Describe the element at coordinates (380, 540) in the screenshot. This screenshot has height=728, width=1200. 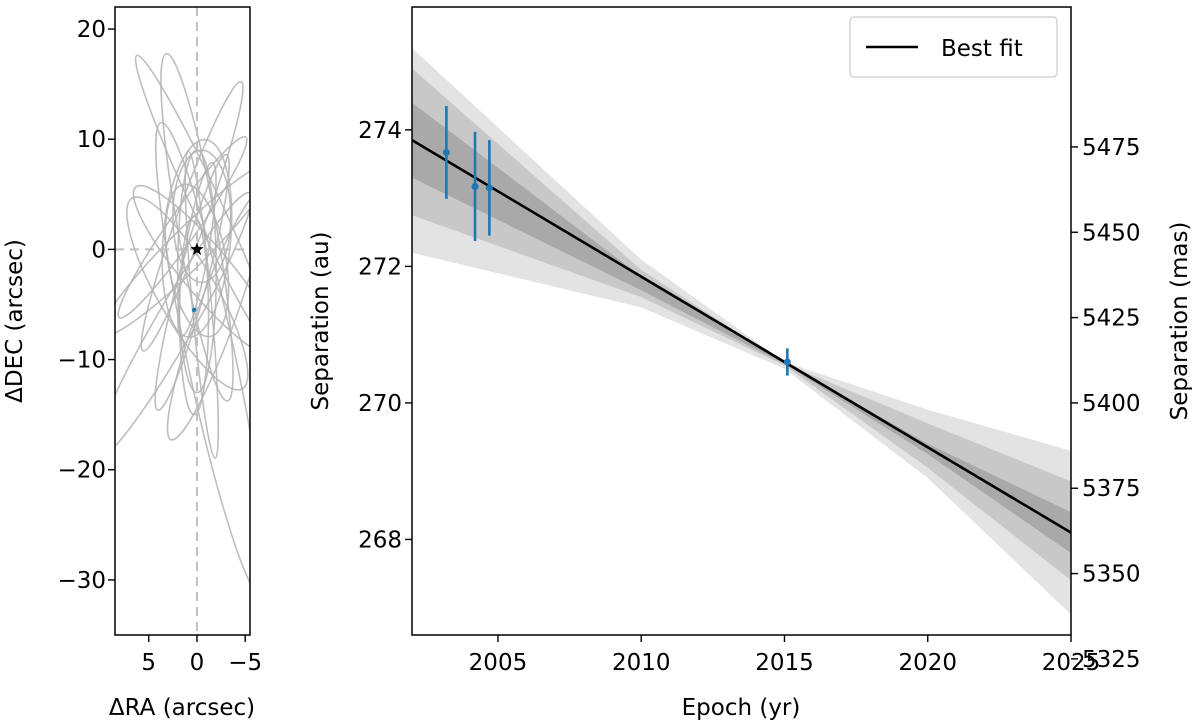
I see `right-y-tick-label: 268` at that location.